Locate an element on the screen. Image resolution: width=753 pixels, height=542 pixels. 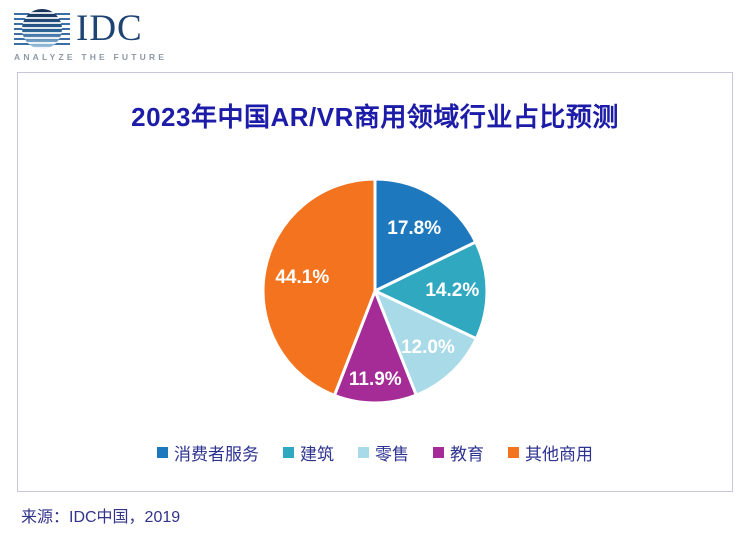
legend: 消费者服务 建筑 零售 教育 其他商用 is located at coordinates (375, 452).